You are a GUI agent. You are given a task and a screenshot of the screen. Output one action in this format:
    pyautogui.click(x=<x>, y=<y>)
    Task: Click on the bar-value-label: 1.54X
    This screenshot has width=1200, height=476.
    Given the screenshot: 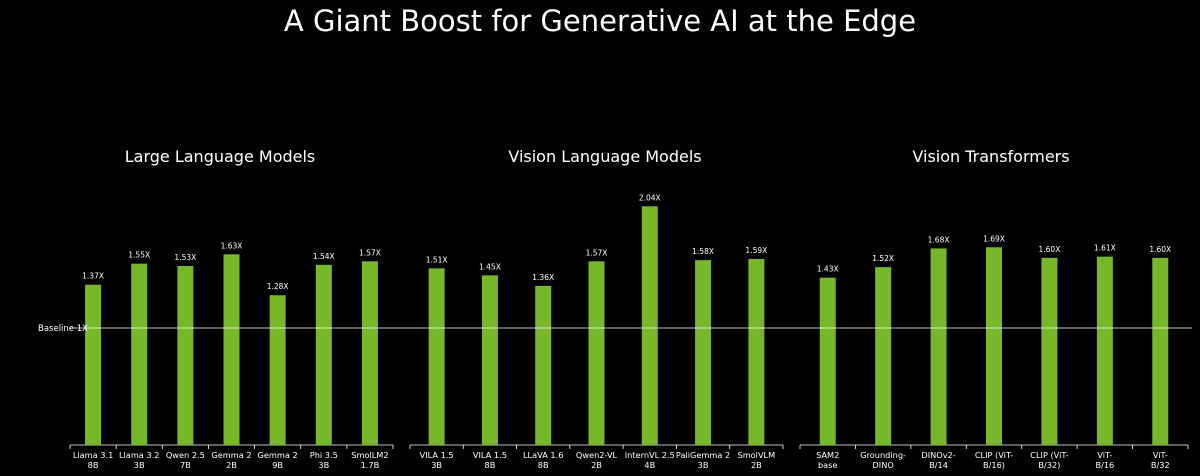 What is the action you would take?
    pyautogui.click(x=324, y=256)
    